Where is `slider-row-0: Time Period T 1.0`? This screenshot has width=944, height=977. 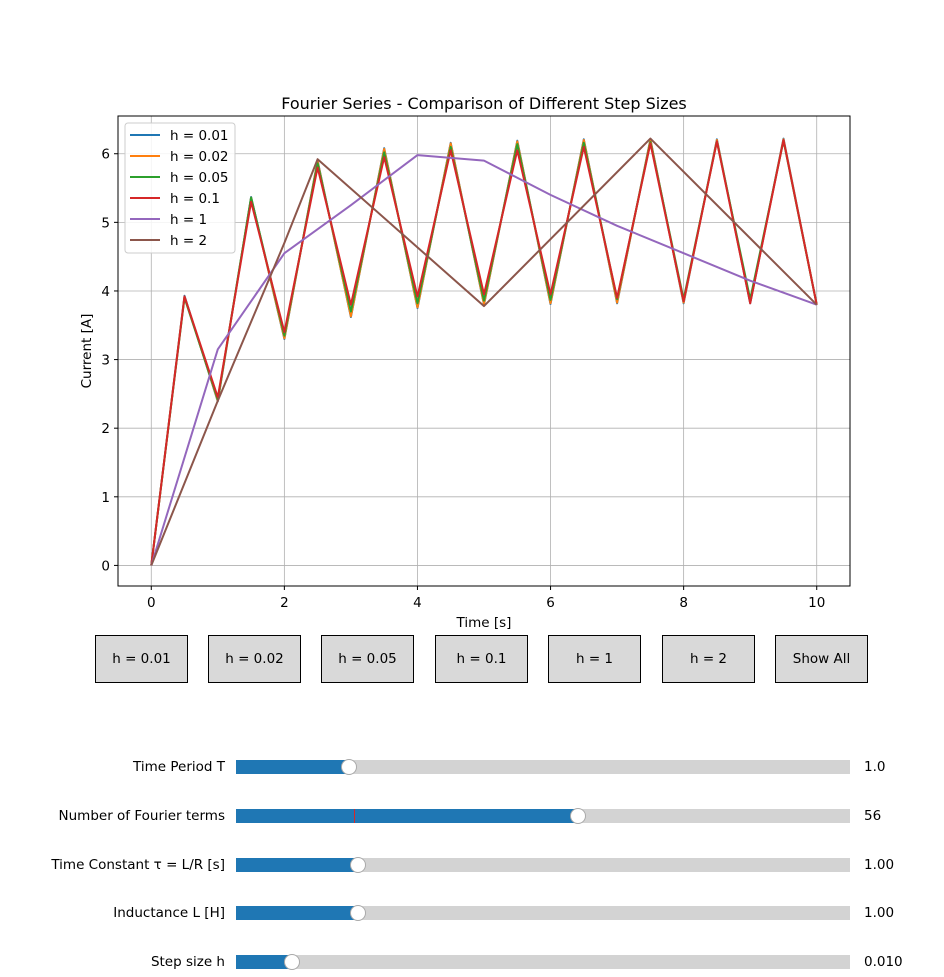 slider-row-0: Time Period T 1.0 is located at coordinates (472, 767).